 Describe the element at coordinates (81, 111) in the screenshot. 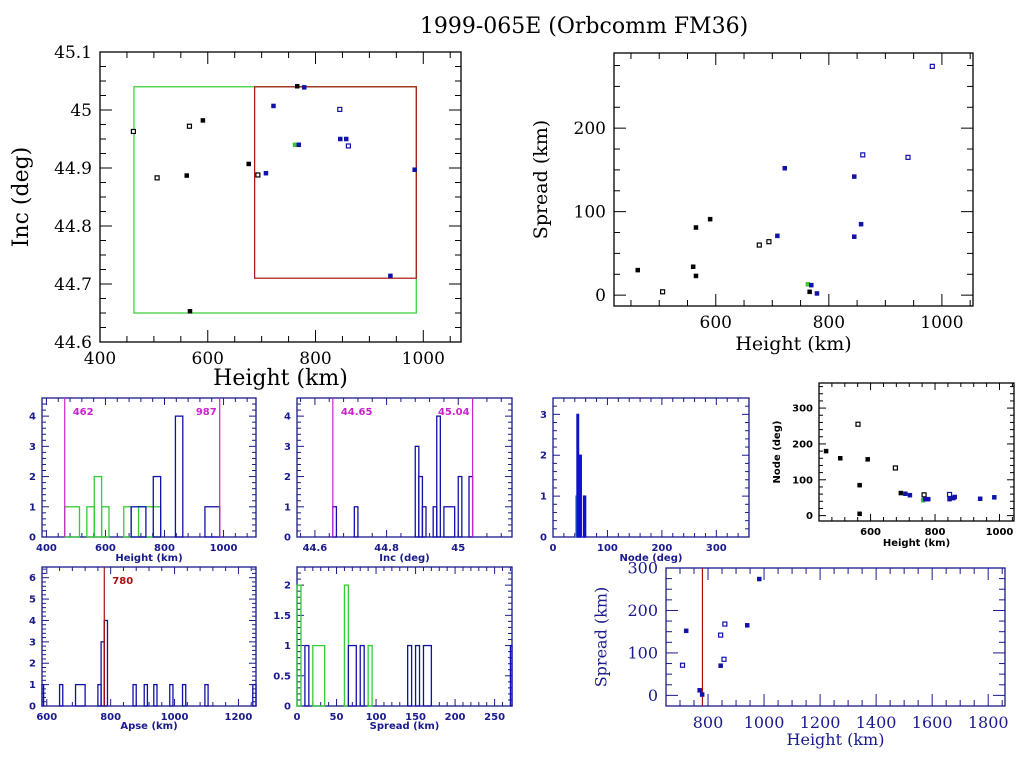

I see `y-tick-label: 45` at that location.